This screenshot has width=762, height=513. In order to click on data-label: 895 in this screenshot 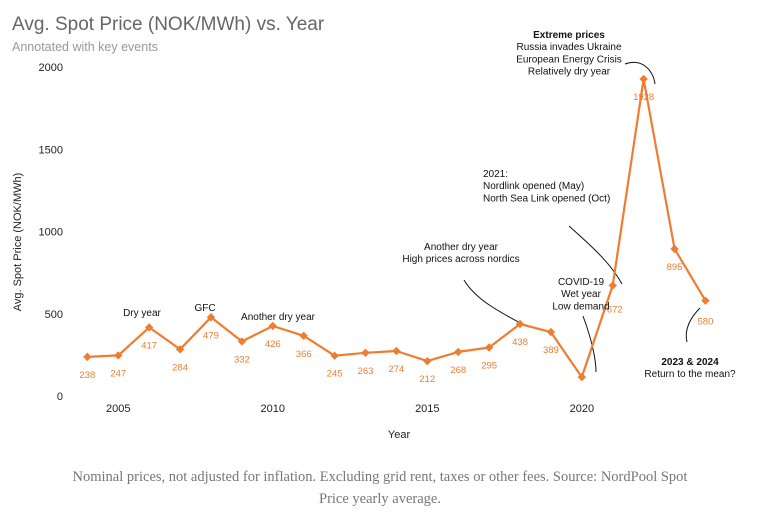, I will do `click(675, 267)`.